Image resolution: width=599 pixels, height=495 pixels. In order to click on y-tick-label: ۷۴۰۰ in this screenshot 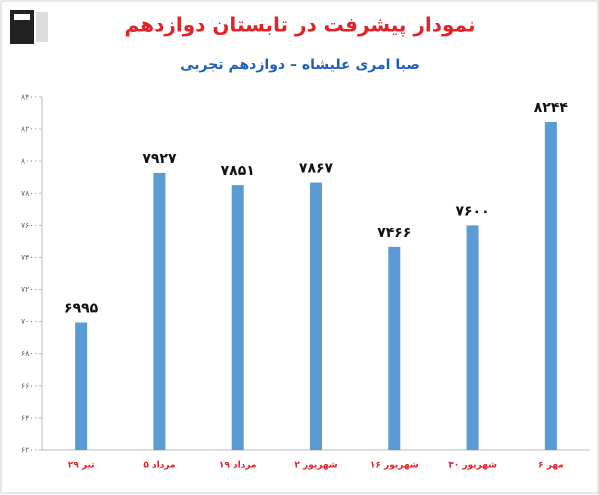, I will do `click(29, 257)`.